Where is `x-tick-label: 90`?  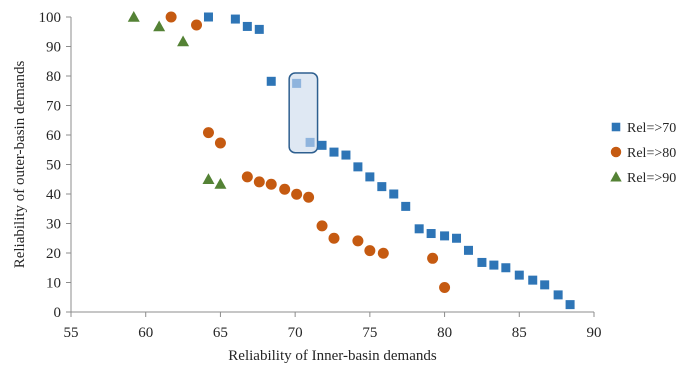
x-tick-label: 90 is located at coordinates (594, 333).